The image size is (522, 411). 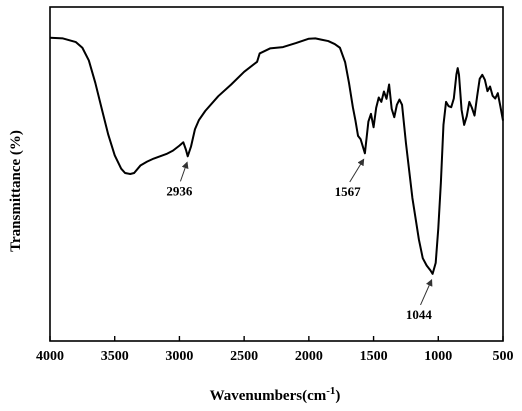 I want to click on x-tick-label: 2000, so click(x=309, y=356).